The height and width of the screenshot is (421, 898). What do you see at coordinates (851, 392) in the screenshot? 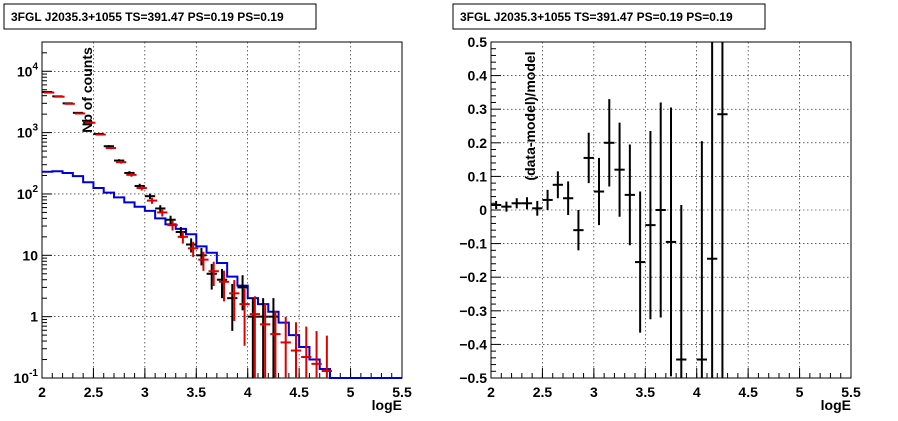
I see `residual-x-tick-label: 5.5` at bounding box center [851, 392].